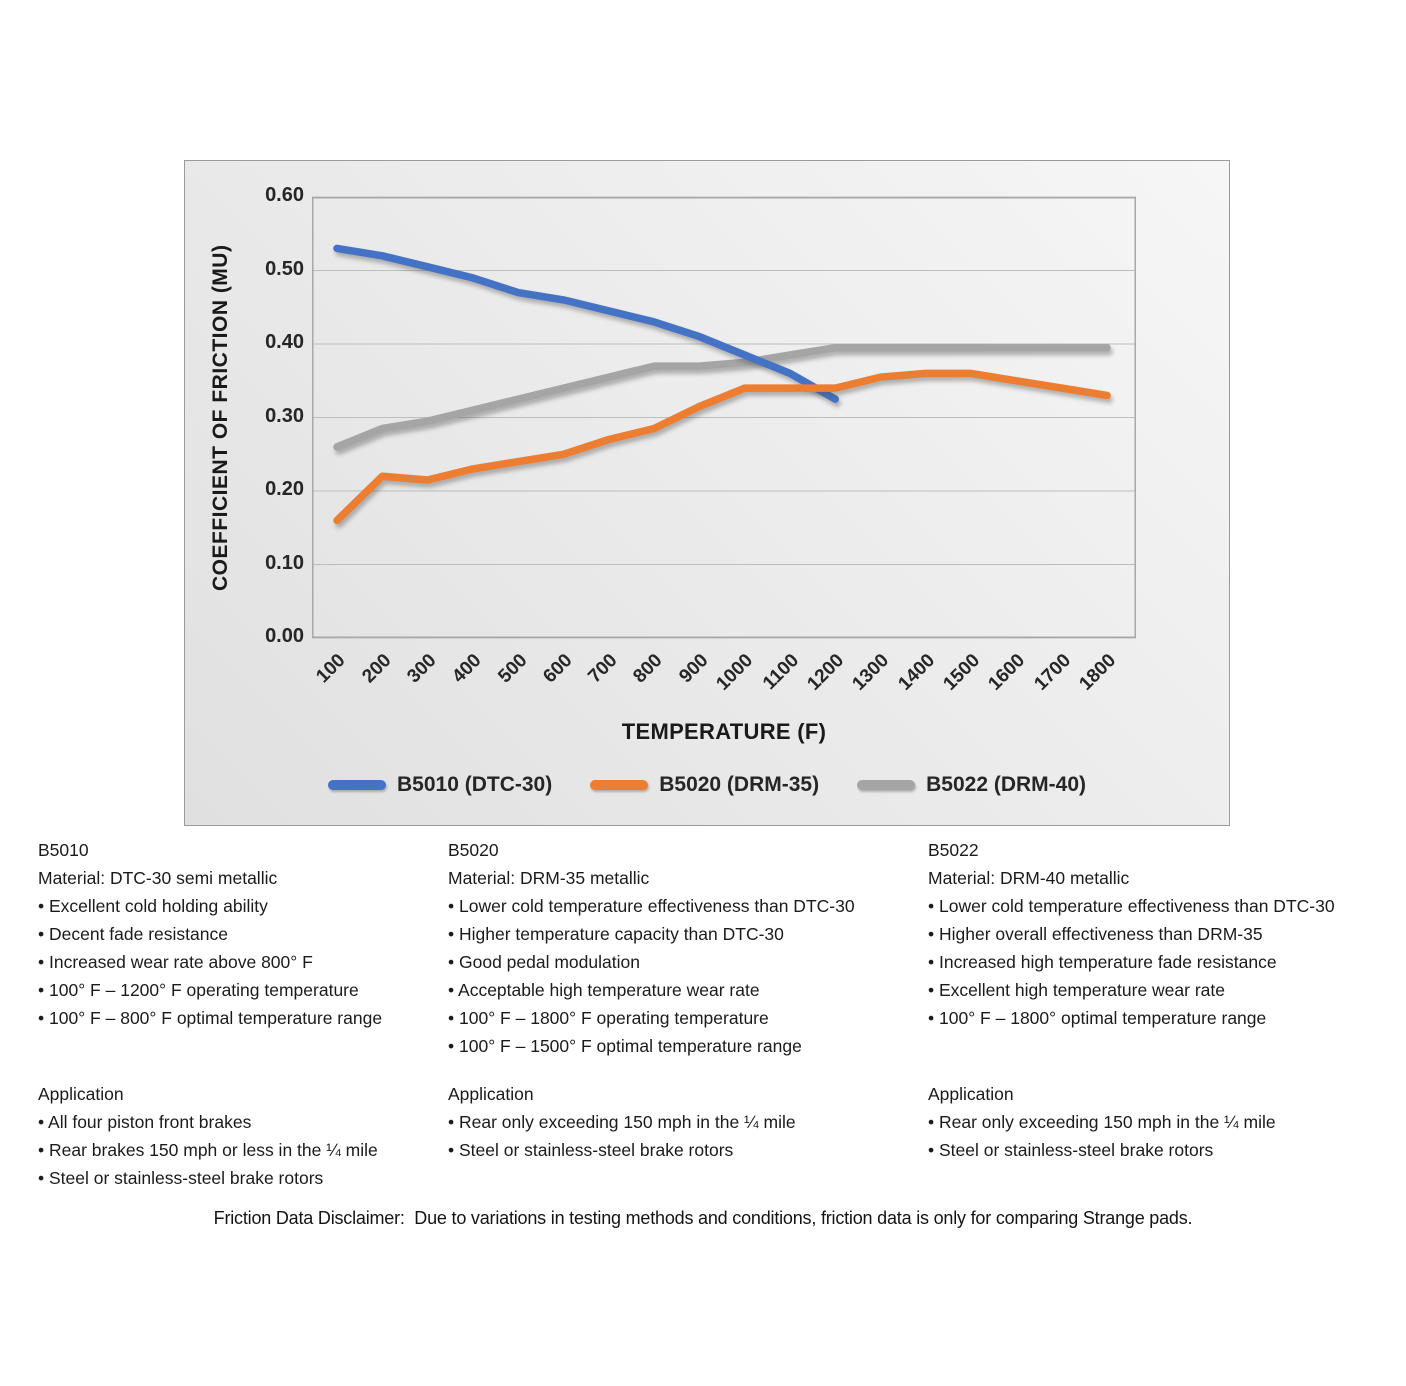 This screenshot has width=1406, height=1386. What do you see at coordinates (549, 878) in the screenshot?
I see `product-material: Material: DRM-35 metallic` at bounding box center [549, 878].